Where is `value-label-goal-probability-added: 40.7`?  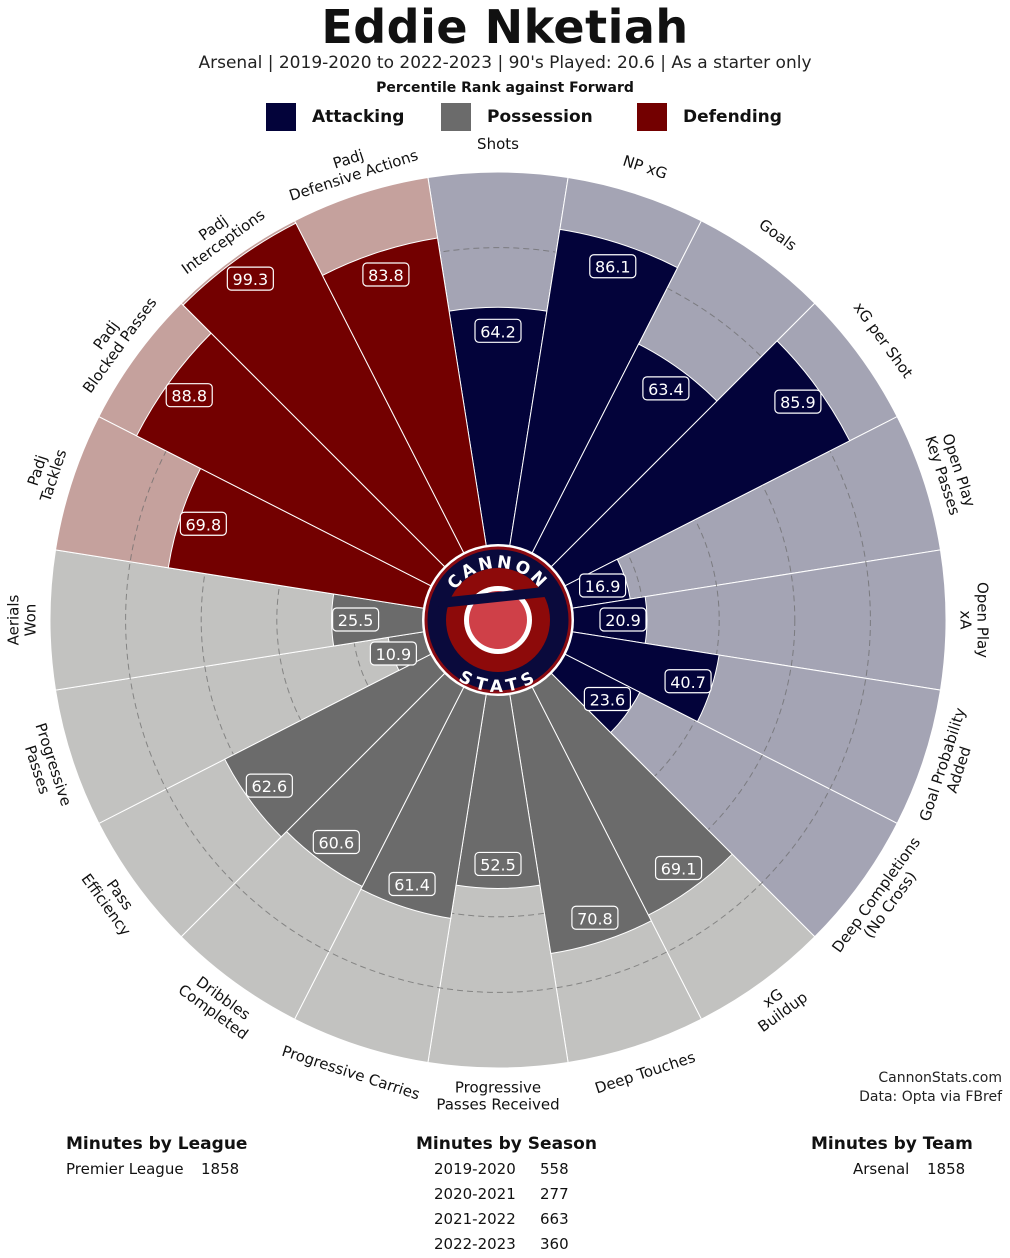 value-label-goal-probability-added: 40.7 is located at coordinates (688, 681).